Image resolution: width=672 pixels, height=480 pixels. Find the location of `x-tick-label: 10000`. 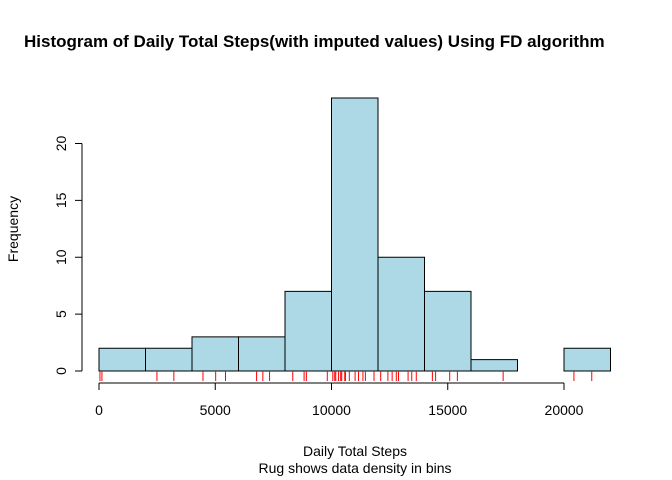

x-tick-label: 10000 is located at coordinates (331, 410).